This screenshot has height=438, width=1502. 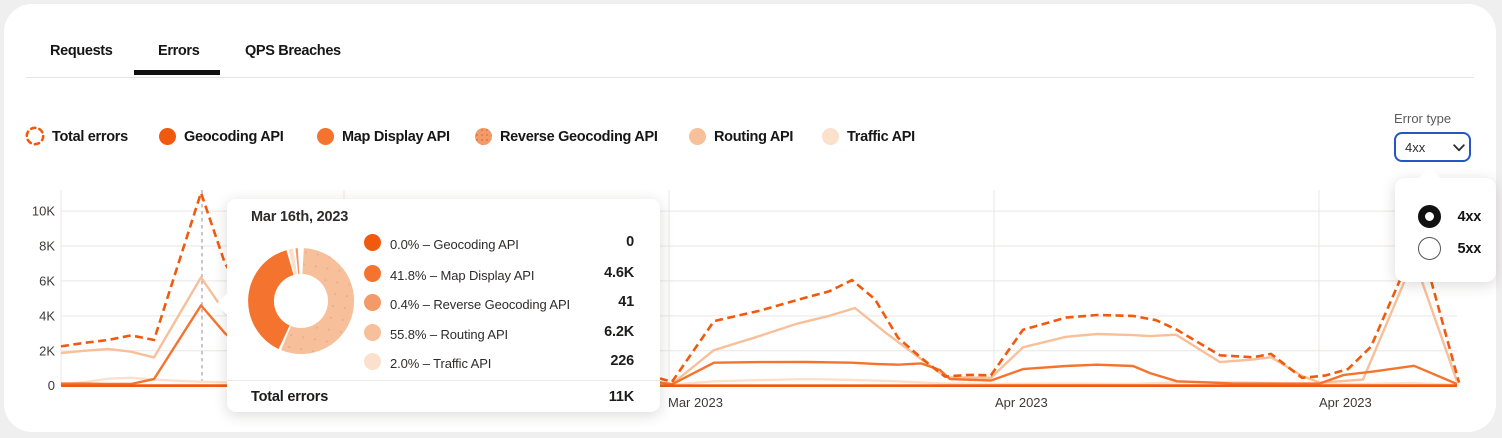 I want to click on svg-text: 10K, so click(x=43, y=211).